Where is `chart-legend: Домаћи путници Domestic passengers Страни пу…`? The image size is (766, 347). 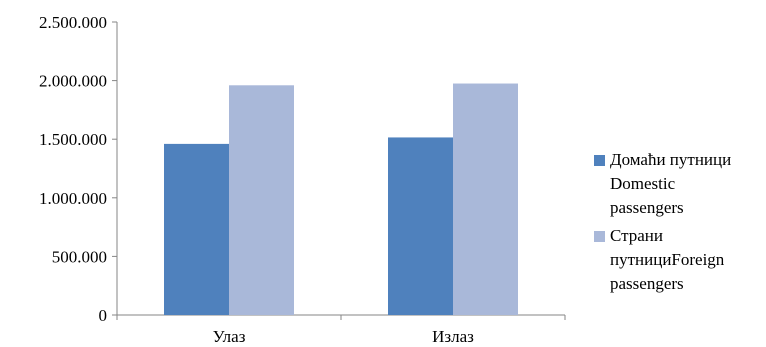 chart-legend: Домаћи путници Domestic passengers Страни пу… is located at coordinates (679, 224).